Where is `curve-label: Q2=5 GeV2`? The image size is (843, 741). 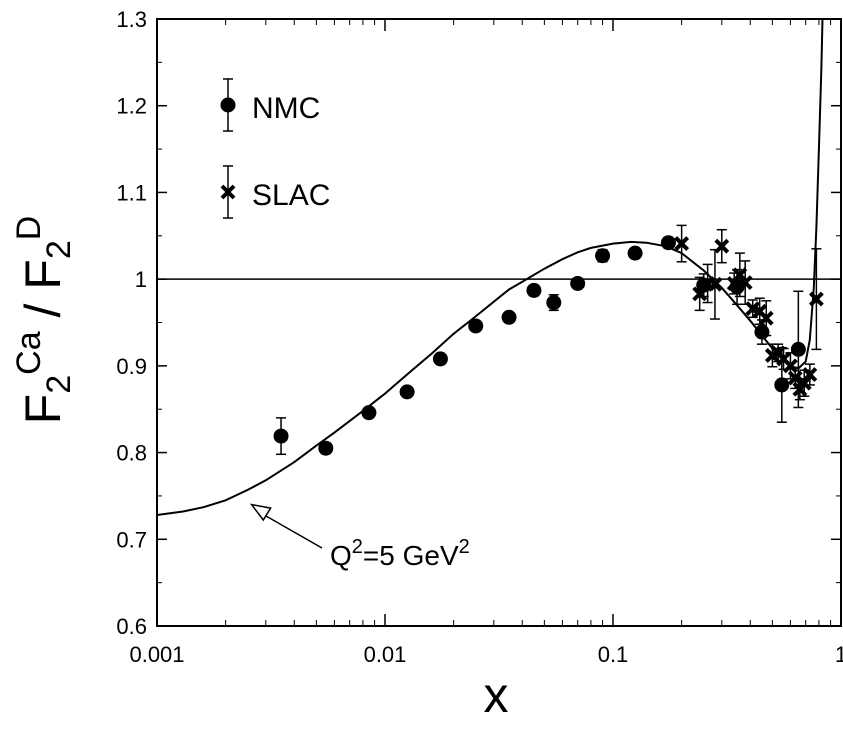 curve-label: Q2=5 GeV2 is located at coordinates (400, 553).